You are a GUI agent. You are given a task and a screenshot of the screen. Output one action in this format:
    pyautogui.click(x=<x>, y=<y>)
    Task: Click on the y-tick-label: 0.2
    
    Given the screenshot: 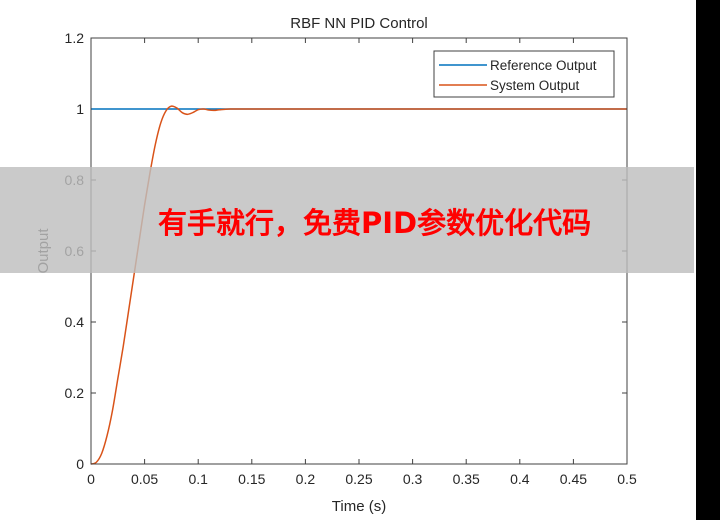 What is the action you would take?
    pyautogui.click(x=75, y=393)
    